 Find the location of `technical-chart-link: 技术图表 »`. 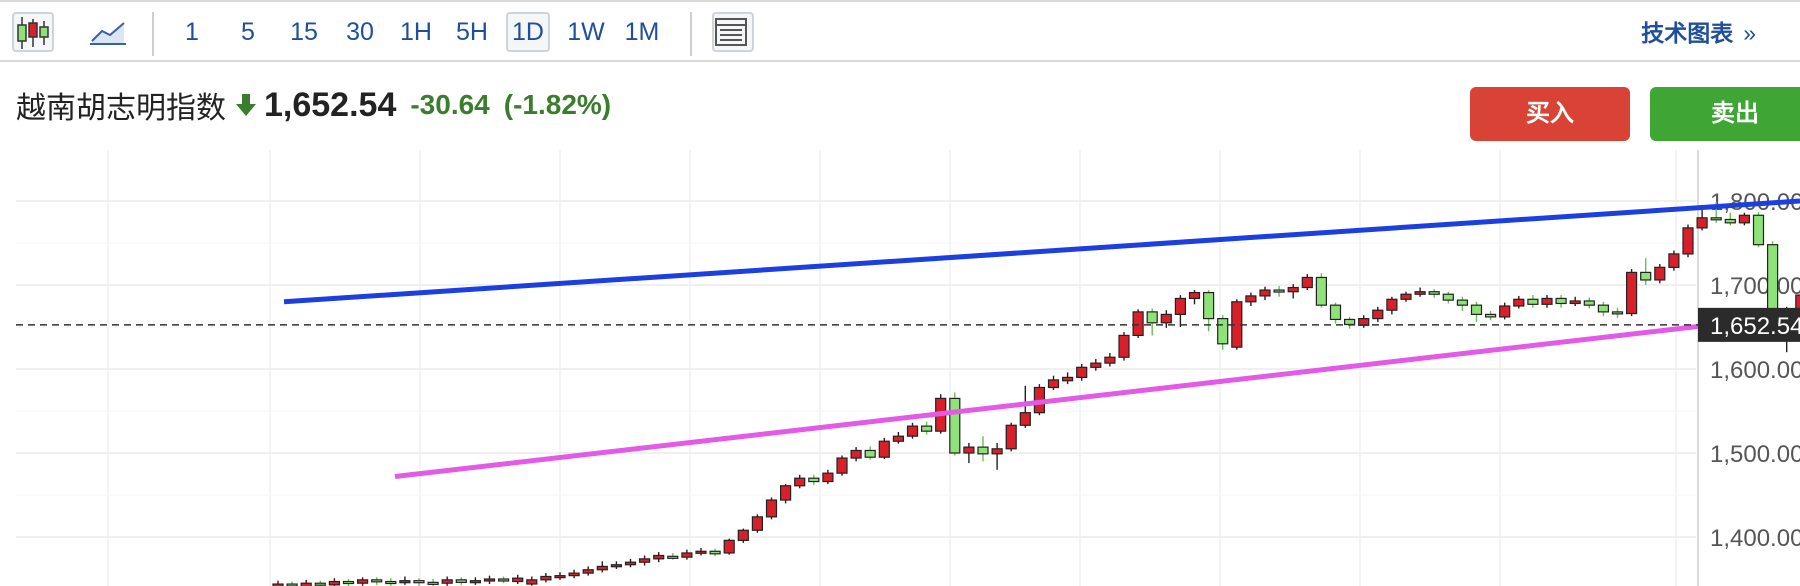

technical-chart-link: 技术图表 » is located at coordinates (1698, 33).